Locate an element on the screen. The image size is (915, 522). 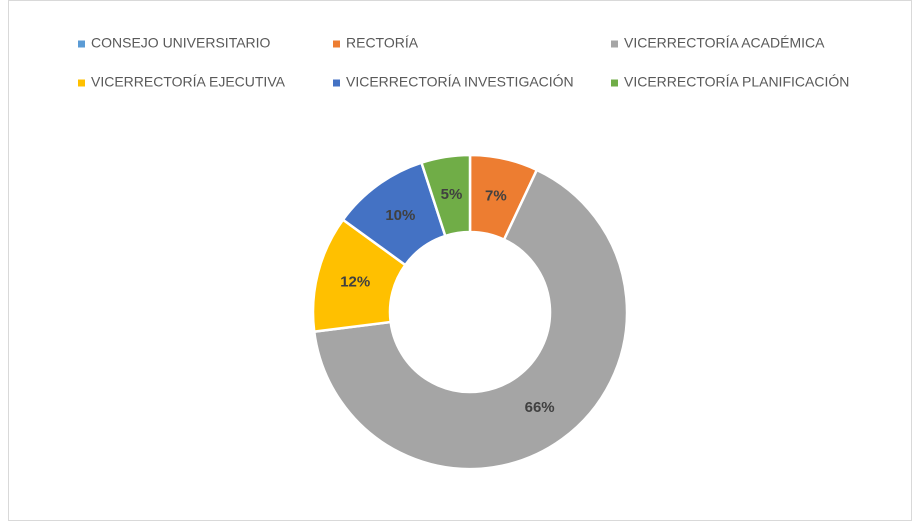
legend-label: VICERRECTORÍA EJECUTIVA is located at coordinates (188, 82).